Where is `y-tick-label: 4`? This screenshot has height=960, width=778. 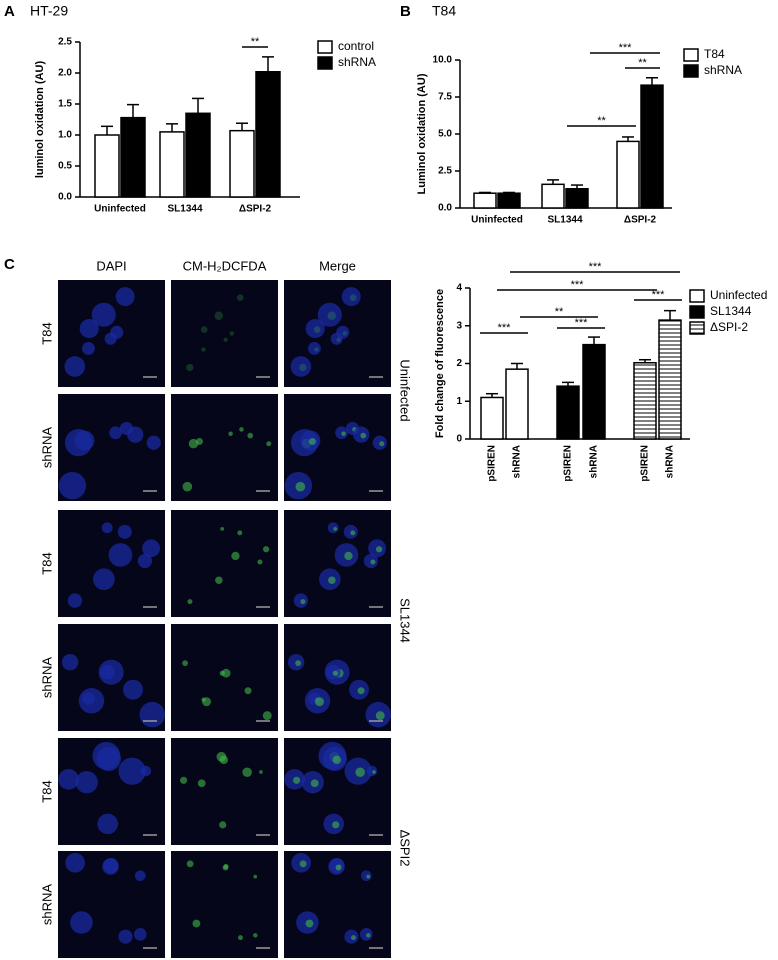
y-tick-label: 4 is located at coordinates (459, 288).